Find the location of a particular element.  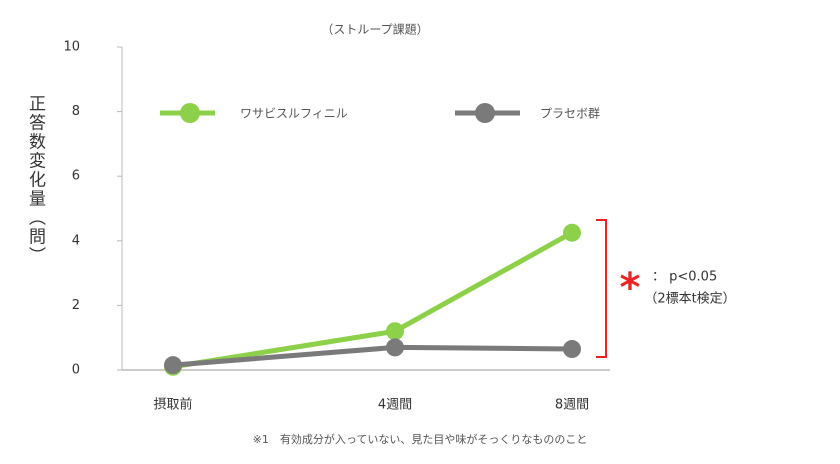

y-tick-label: 6 is located at coordinates (76, 176).